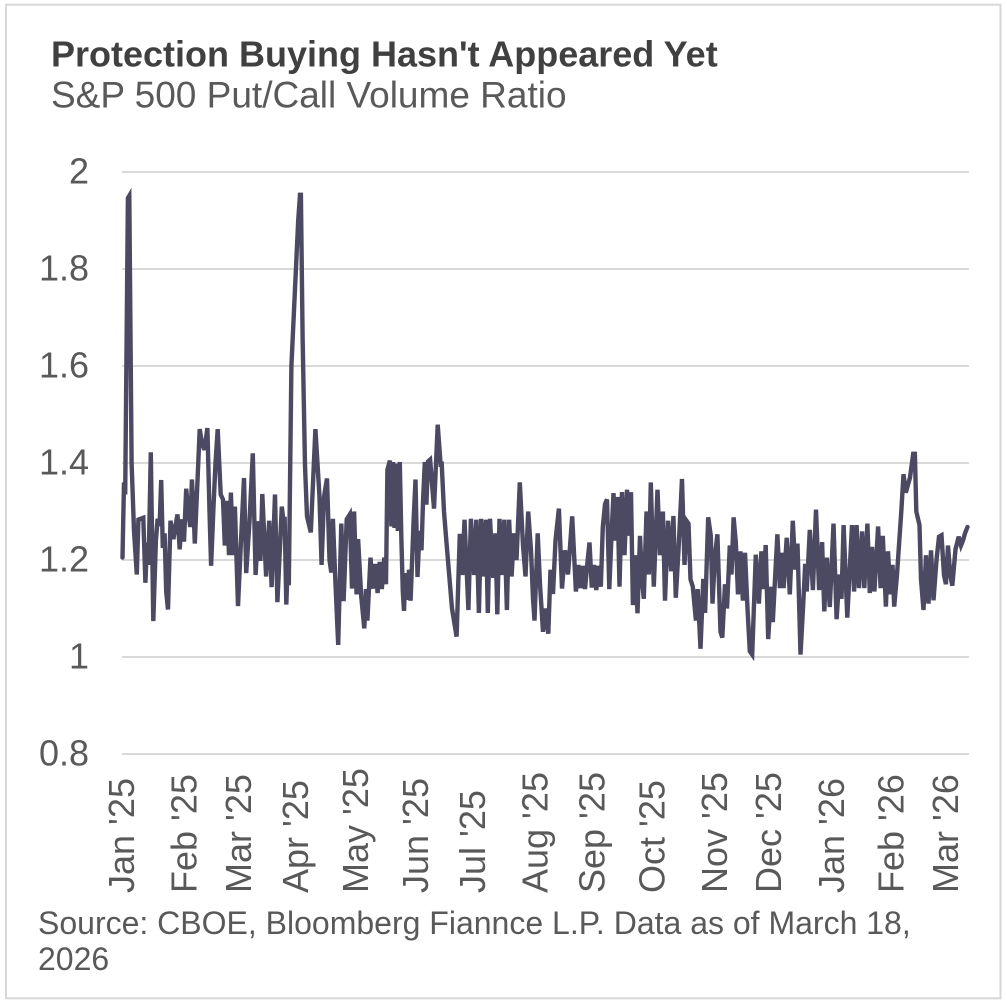 This screenshot has width=1007, height=1005. What do you see at coordinates (184, 833) in the screenshot?
I see `svg-text: Feb '25` at bounding box center [184, 833].